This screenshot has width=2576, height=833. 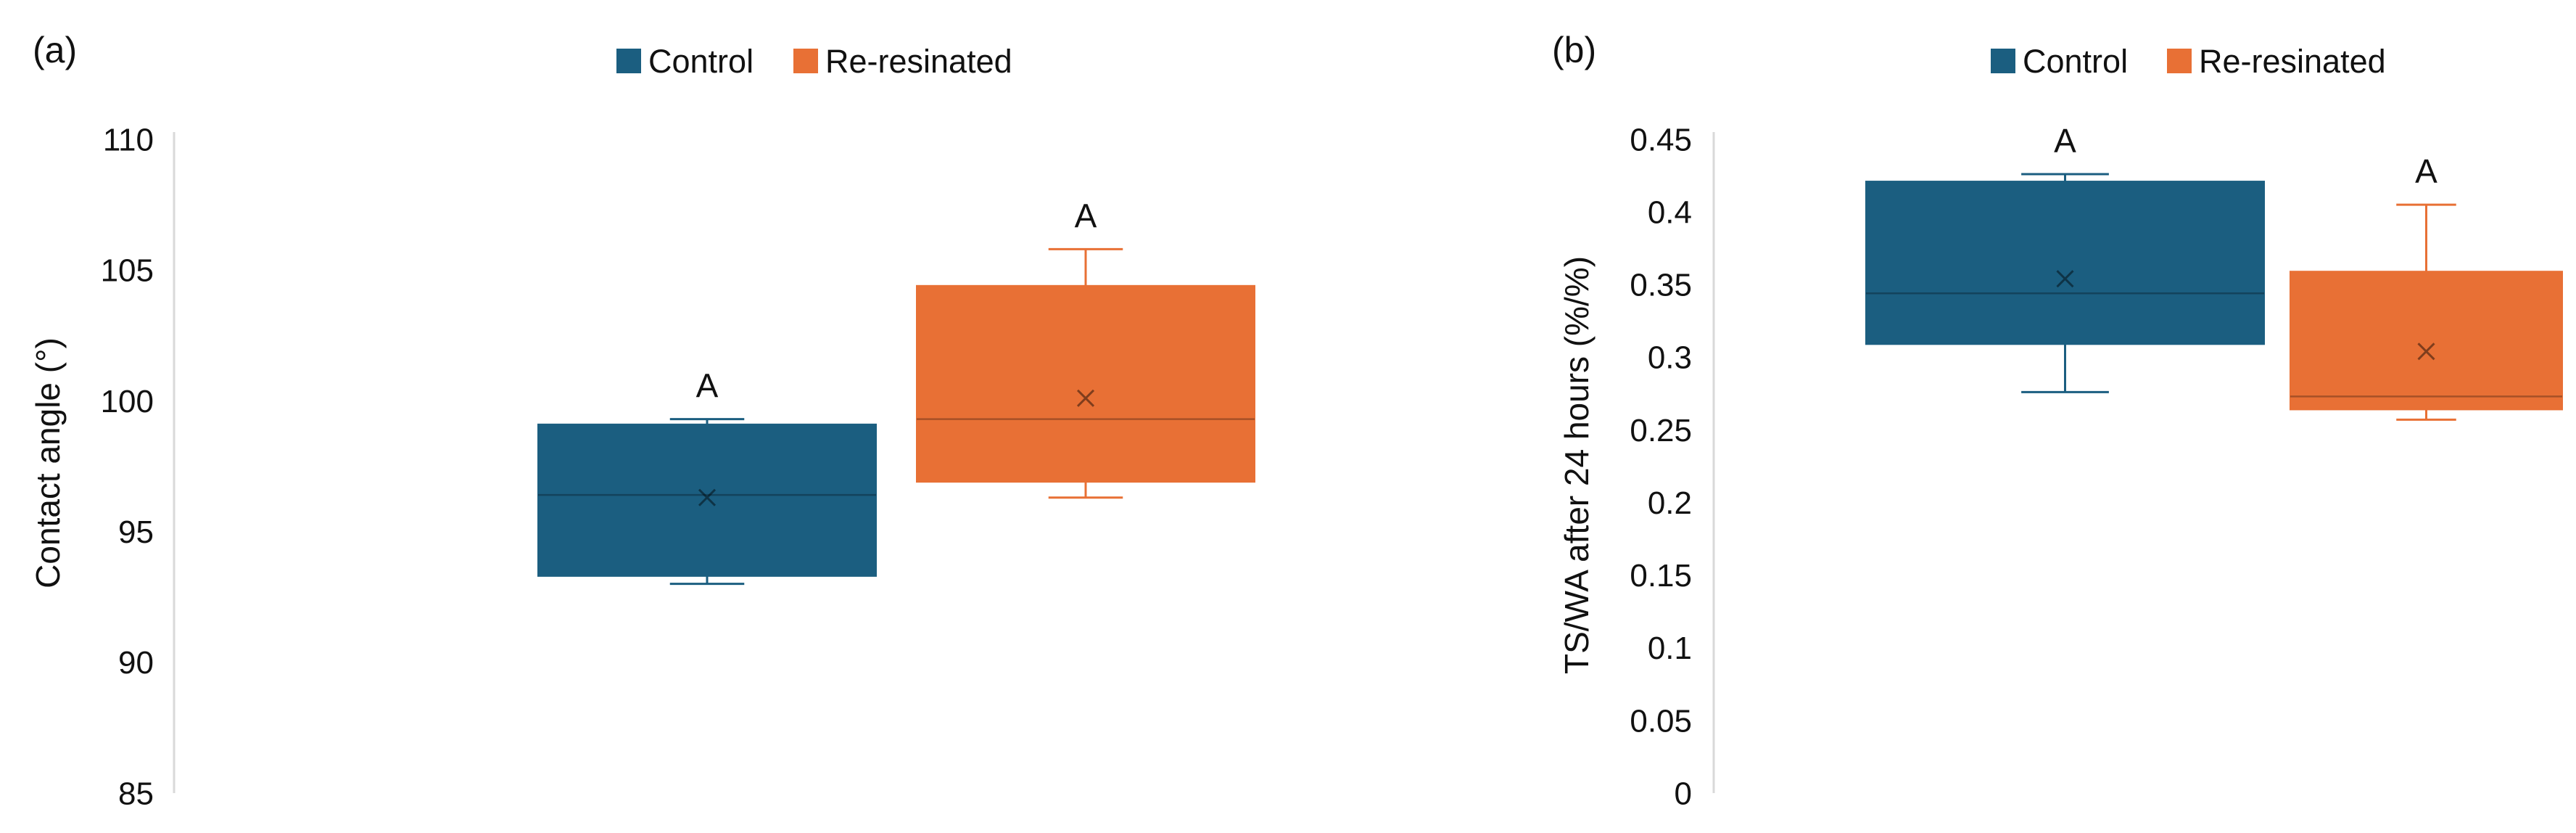 I want to click on panel-a-box-control: A, so click(x=707, y=476).